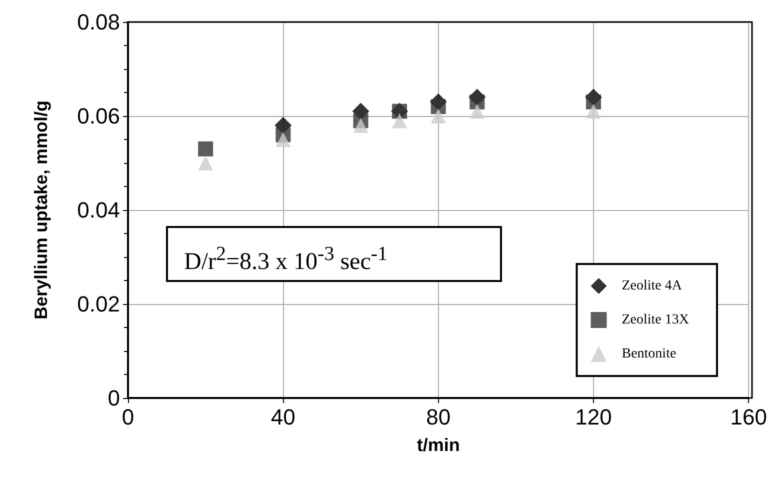 This screenshot has width=770, height=477. What do you see at coordinates (98, 304) in the screenshot?
I see `y-tick-label: 0.02` at bounding box center [98, 304].